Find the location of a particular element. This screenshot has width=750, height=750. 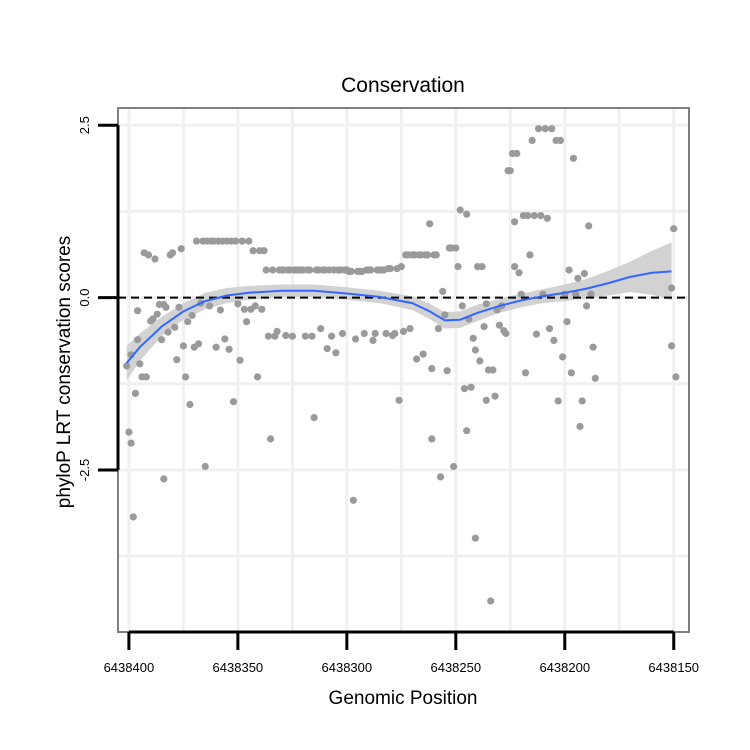

chart-title: Conservation is located at coordinates (403, 85).